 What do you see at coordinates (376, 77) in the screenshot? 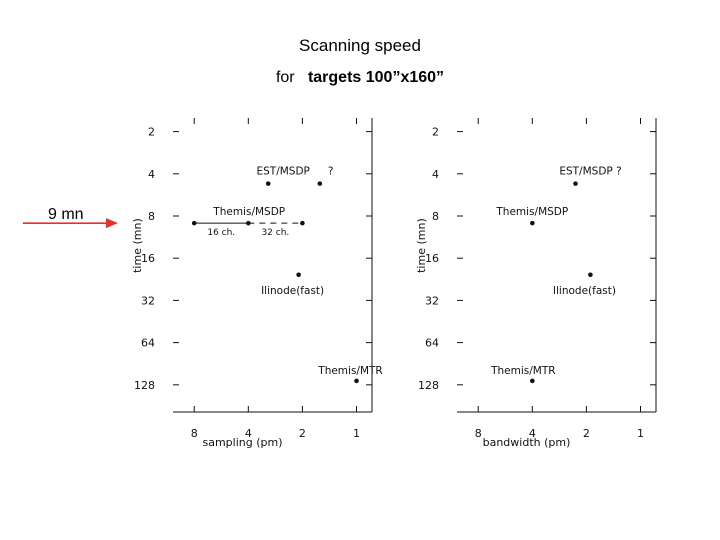
I see `subtitle-target: targets 100”x160”` at bounding box center [376, 77].